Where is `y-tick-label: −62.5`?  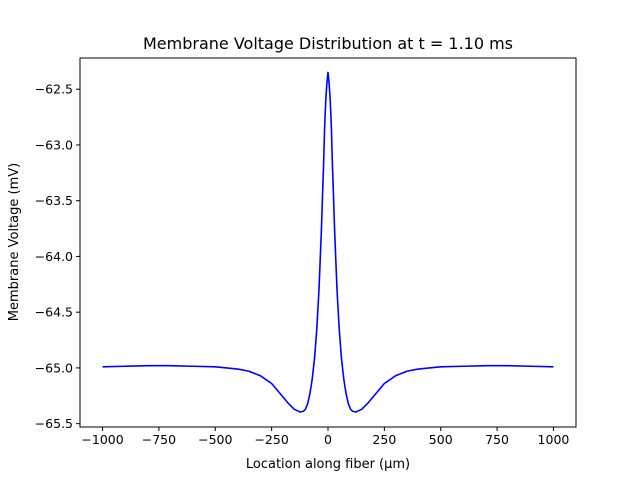 y-tick-label: −62.5 is located at coordinates (54, 89).